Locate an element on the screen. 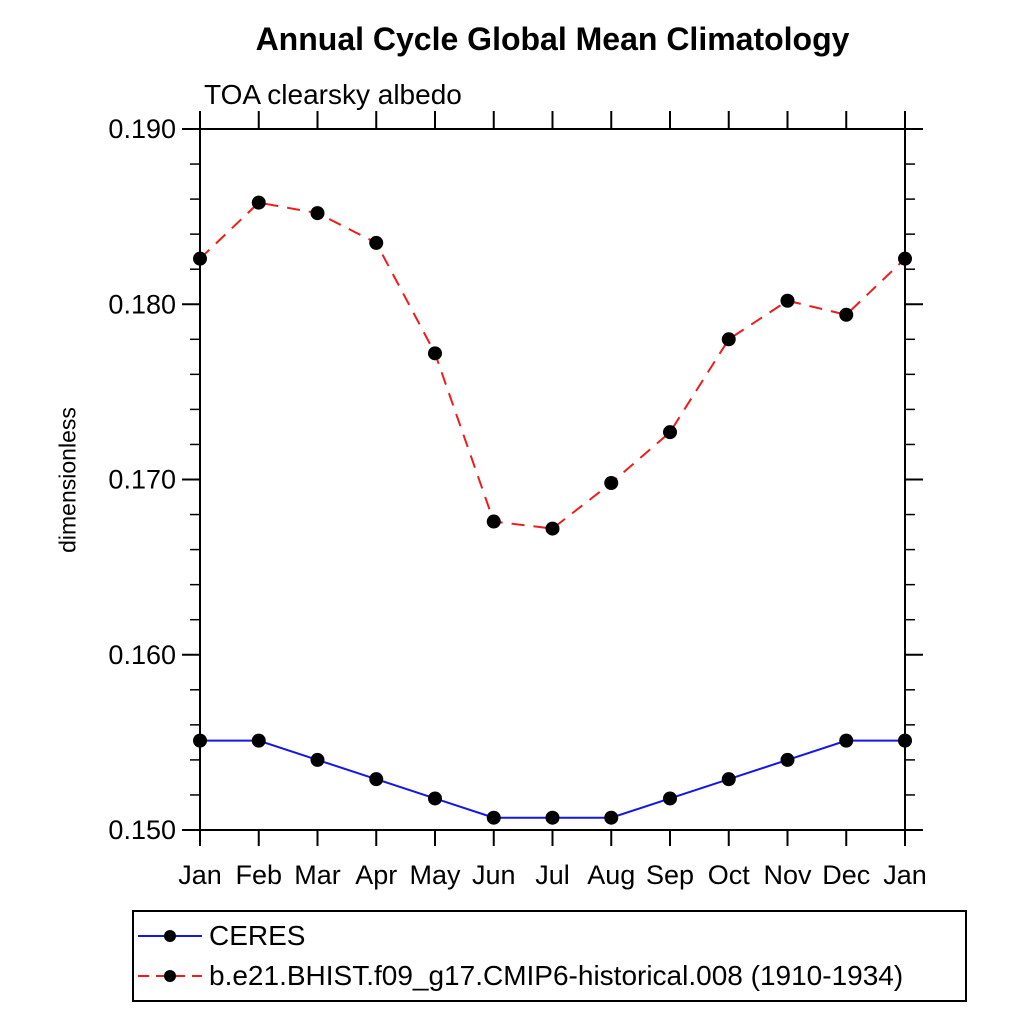 The image size is (1024, 1024). legend-label: CERES is located at coordinates (257, 935).